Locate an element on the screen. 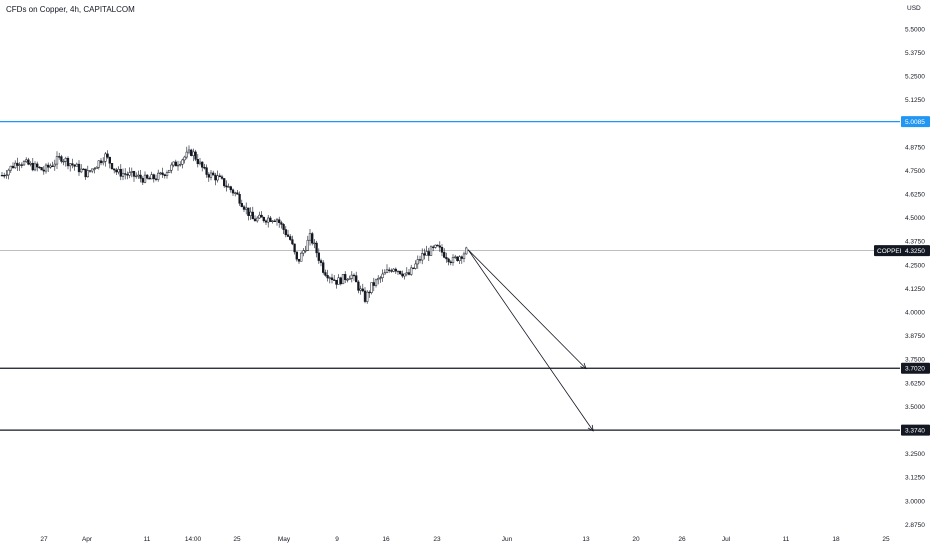 This screenshot has height=550, width=932. price-tag is located at coordinates (915, 368).